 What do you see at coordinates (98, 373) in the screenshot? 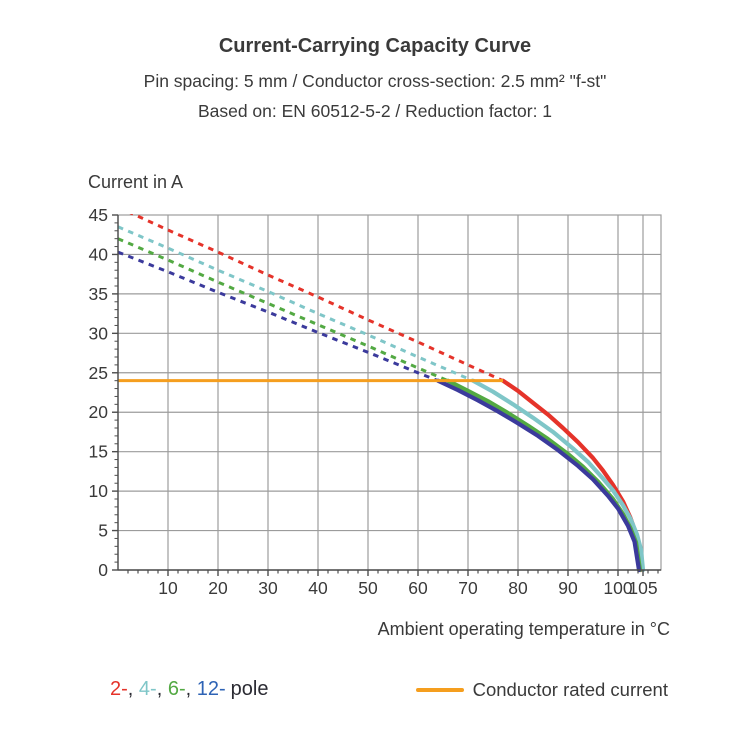
I see `y-tick-label: 25` at bounding box center [98, 373].